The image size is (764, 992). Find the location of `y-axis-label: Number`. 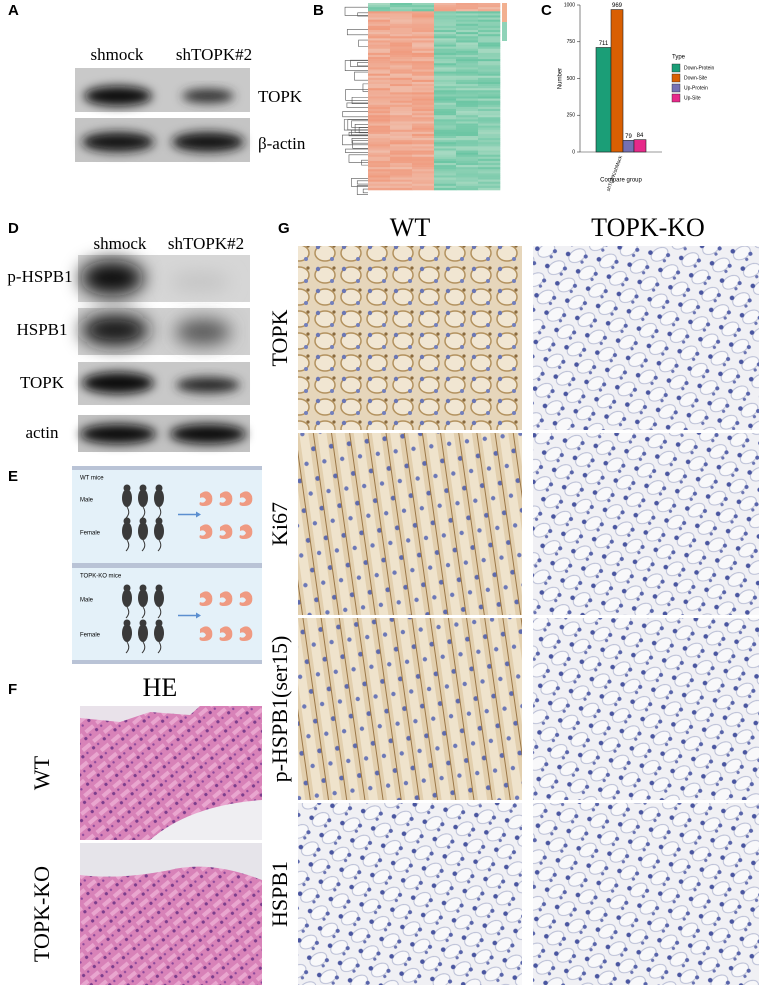

y-axis-label: Number is located at coordinates (561, 78).